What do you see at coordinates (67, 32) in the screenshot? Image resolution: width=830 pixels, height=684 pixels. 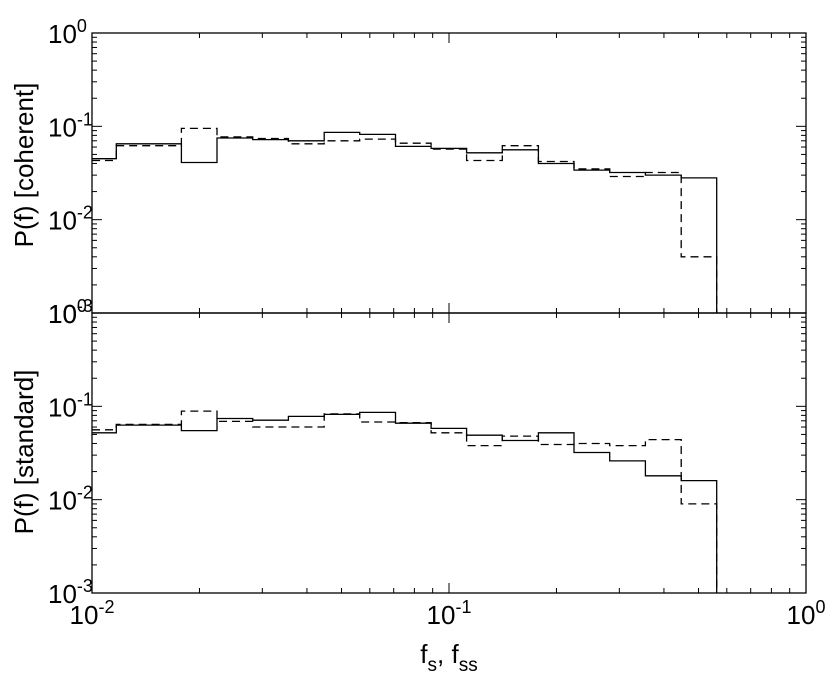 I see `y-tick-label-top: 10⁰` at bounding box center [67, 32].